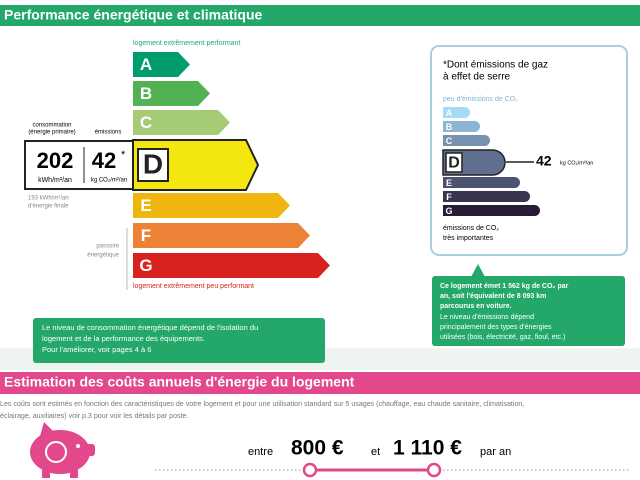  I want to click on energy-callout, so click(179, 340).